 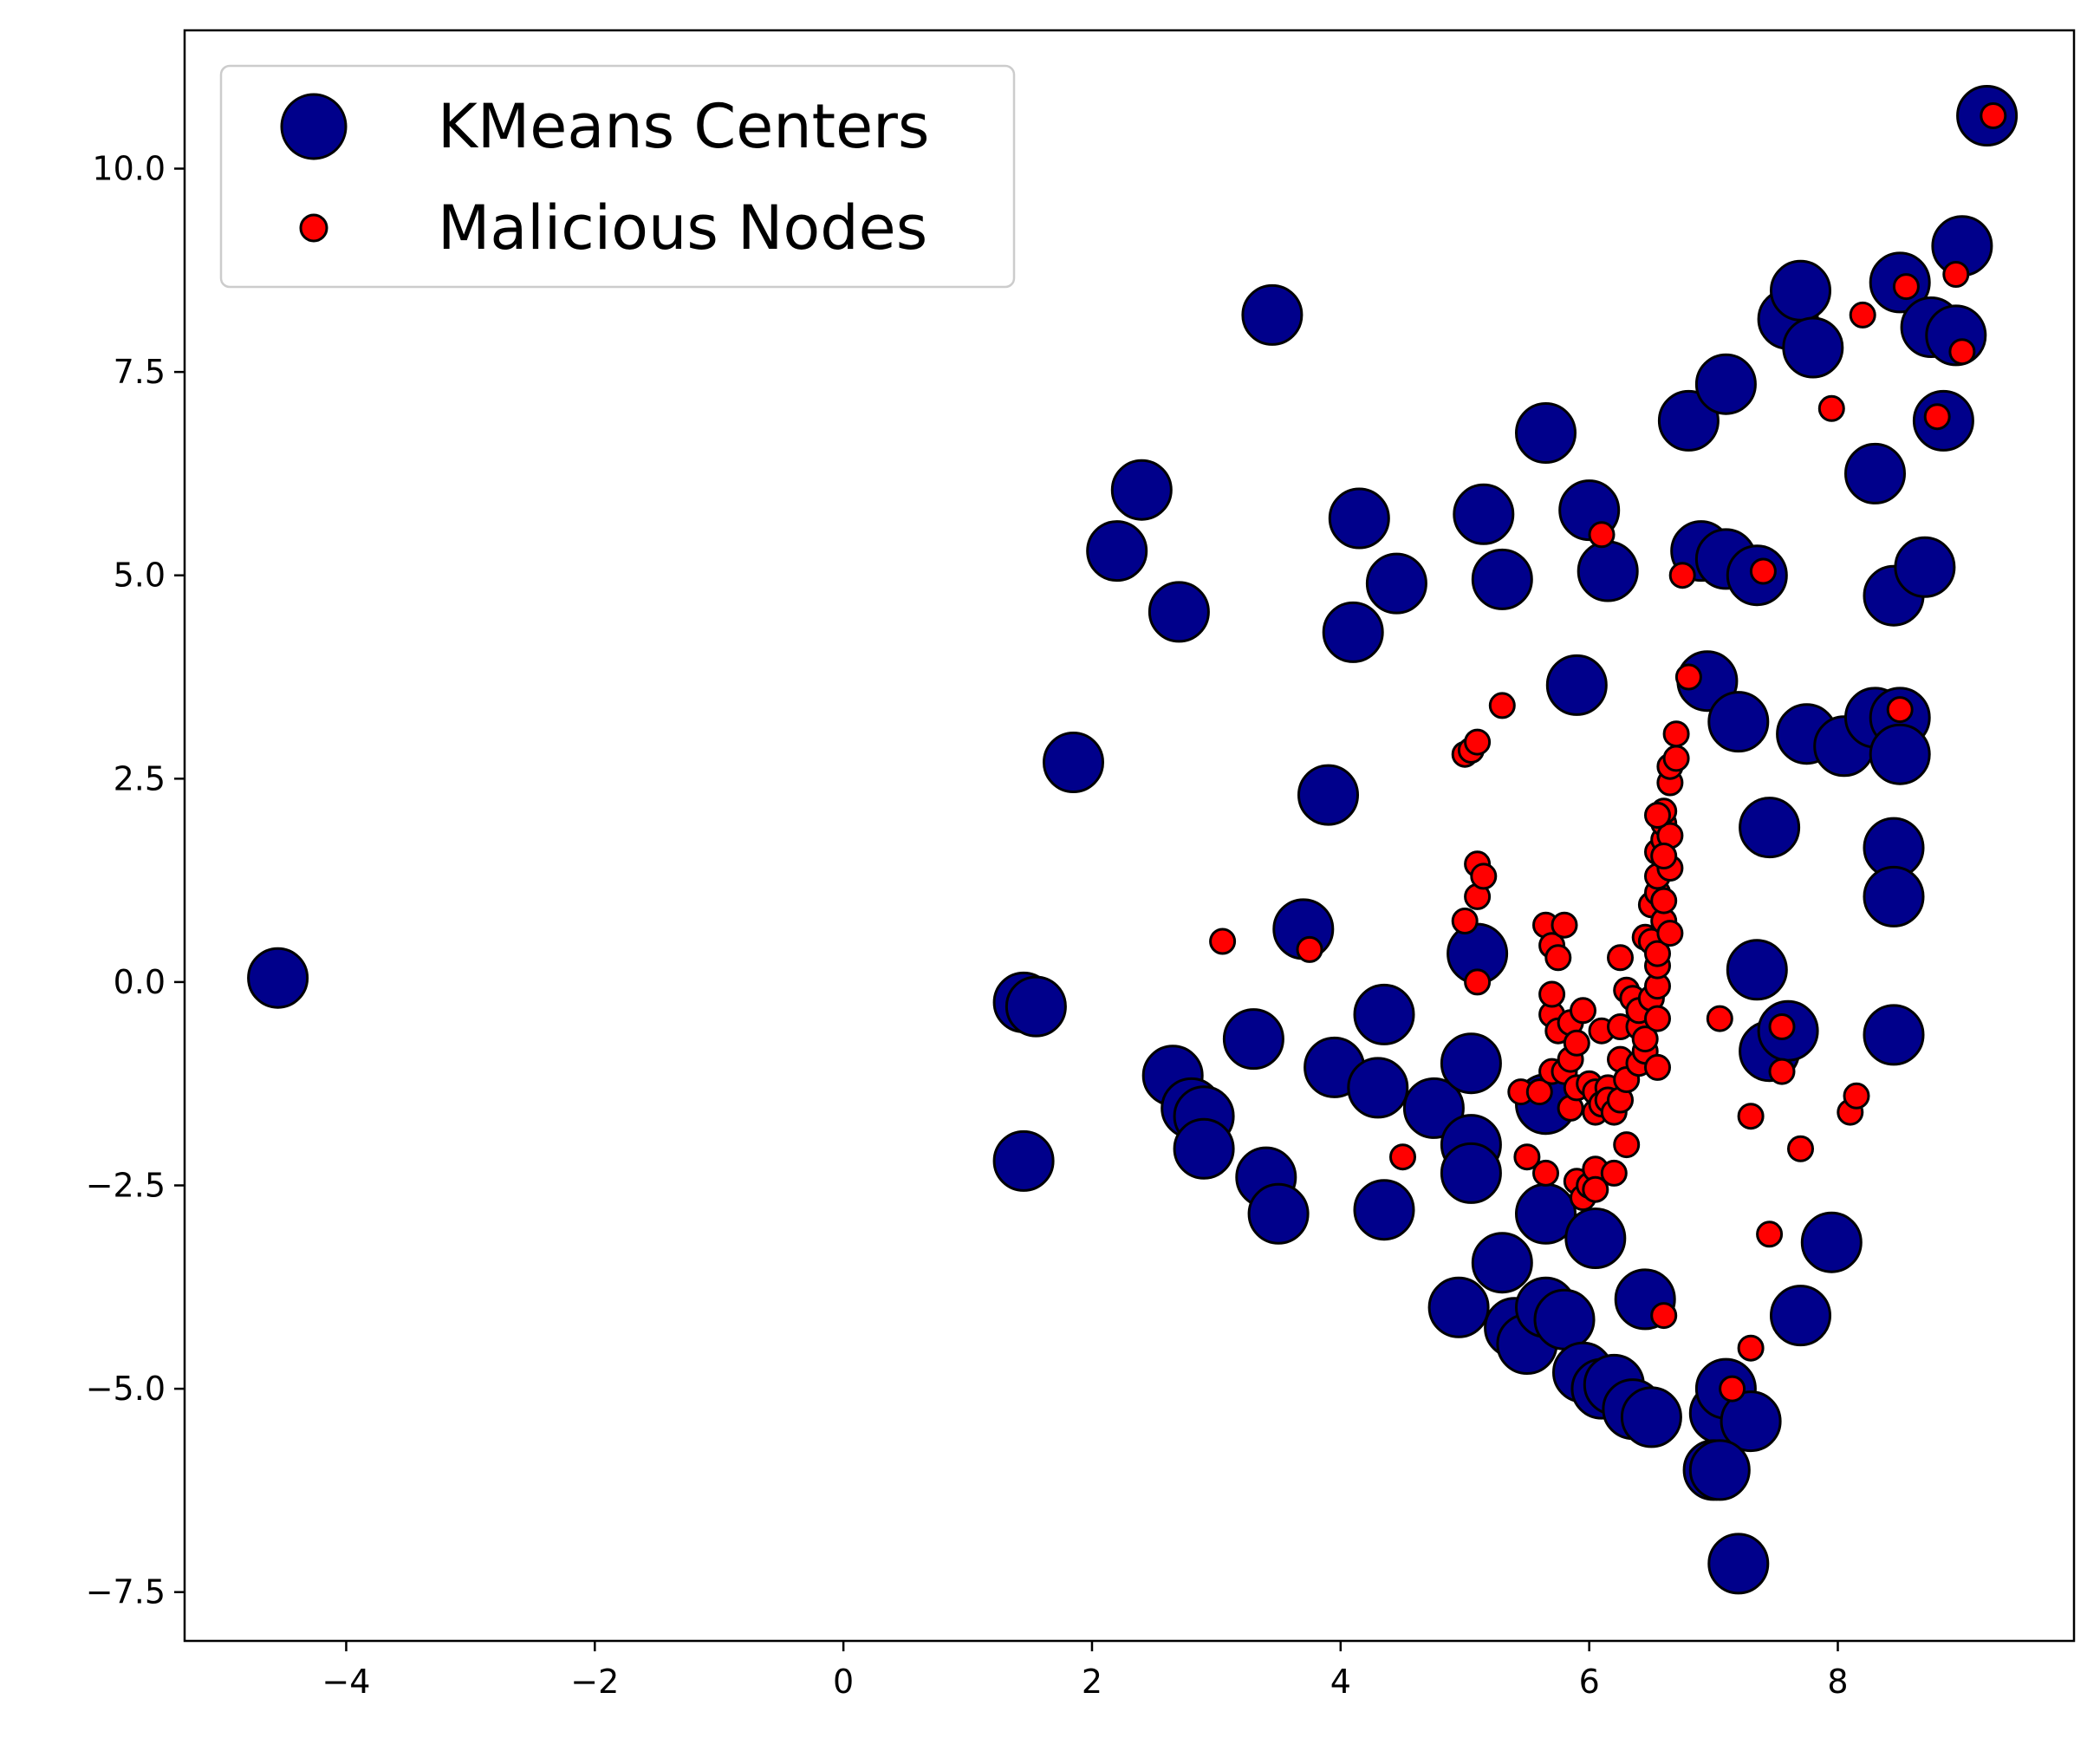 What do you see at coordinates (135, 880) in the screenshot?
I see `y-axis: −7.5 −5.0 −2.5 0.0 2.5 5.0 7.5 10.0` at bounding box center [135, 880].